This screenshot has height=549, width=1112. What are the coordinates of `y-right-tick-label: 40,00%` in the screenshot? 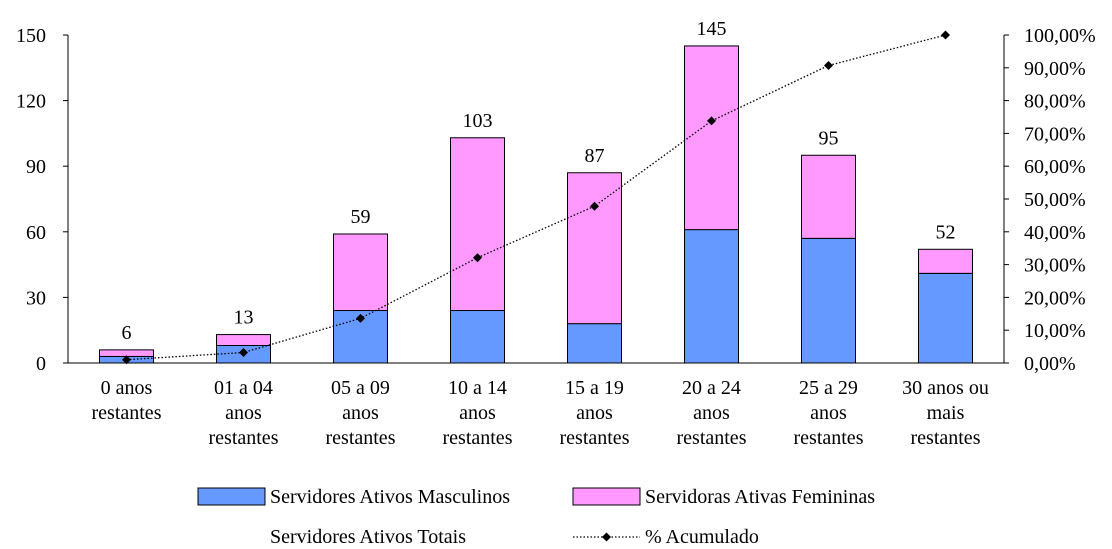 It's located at (1055, 233).